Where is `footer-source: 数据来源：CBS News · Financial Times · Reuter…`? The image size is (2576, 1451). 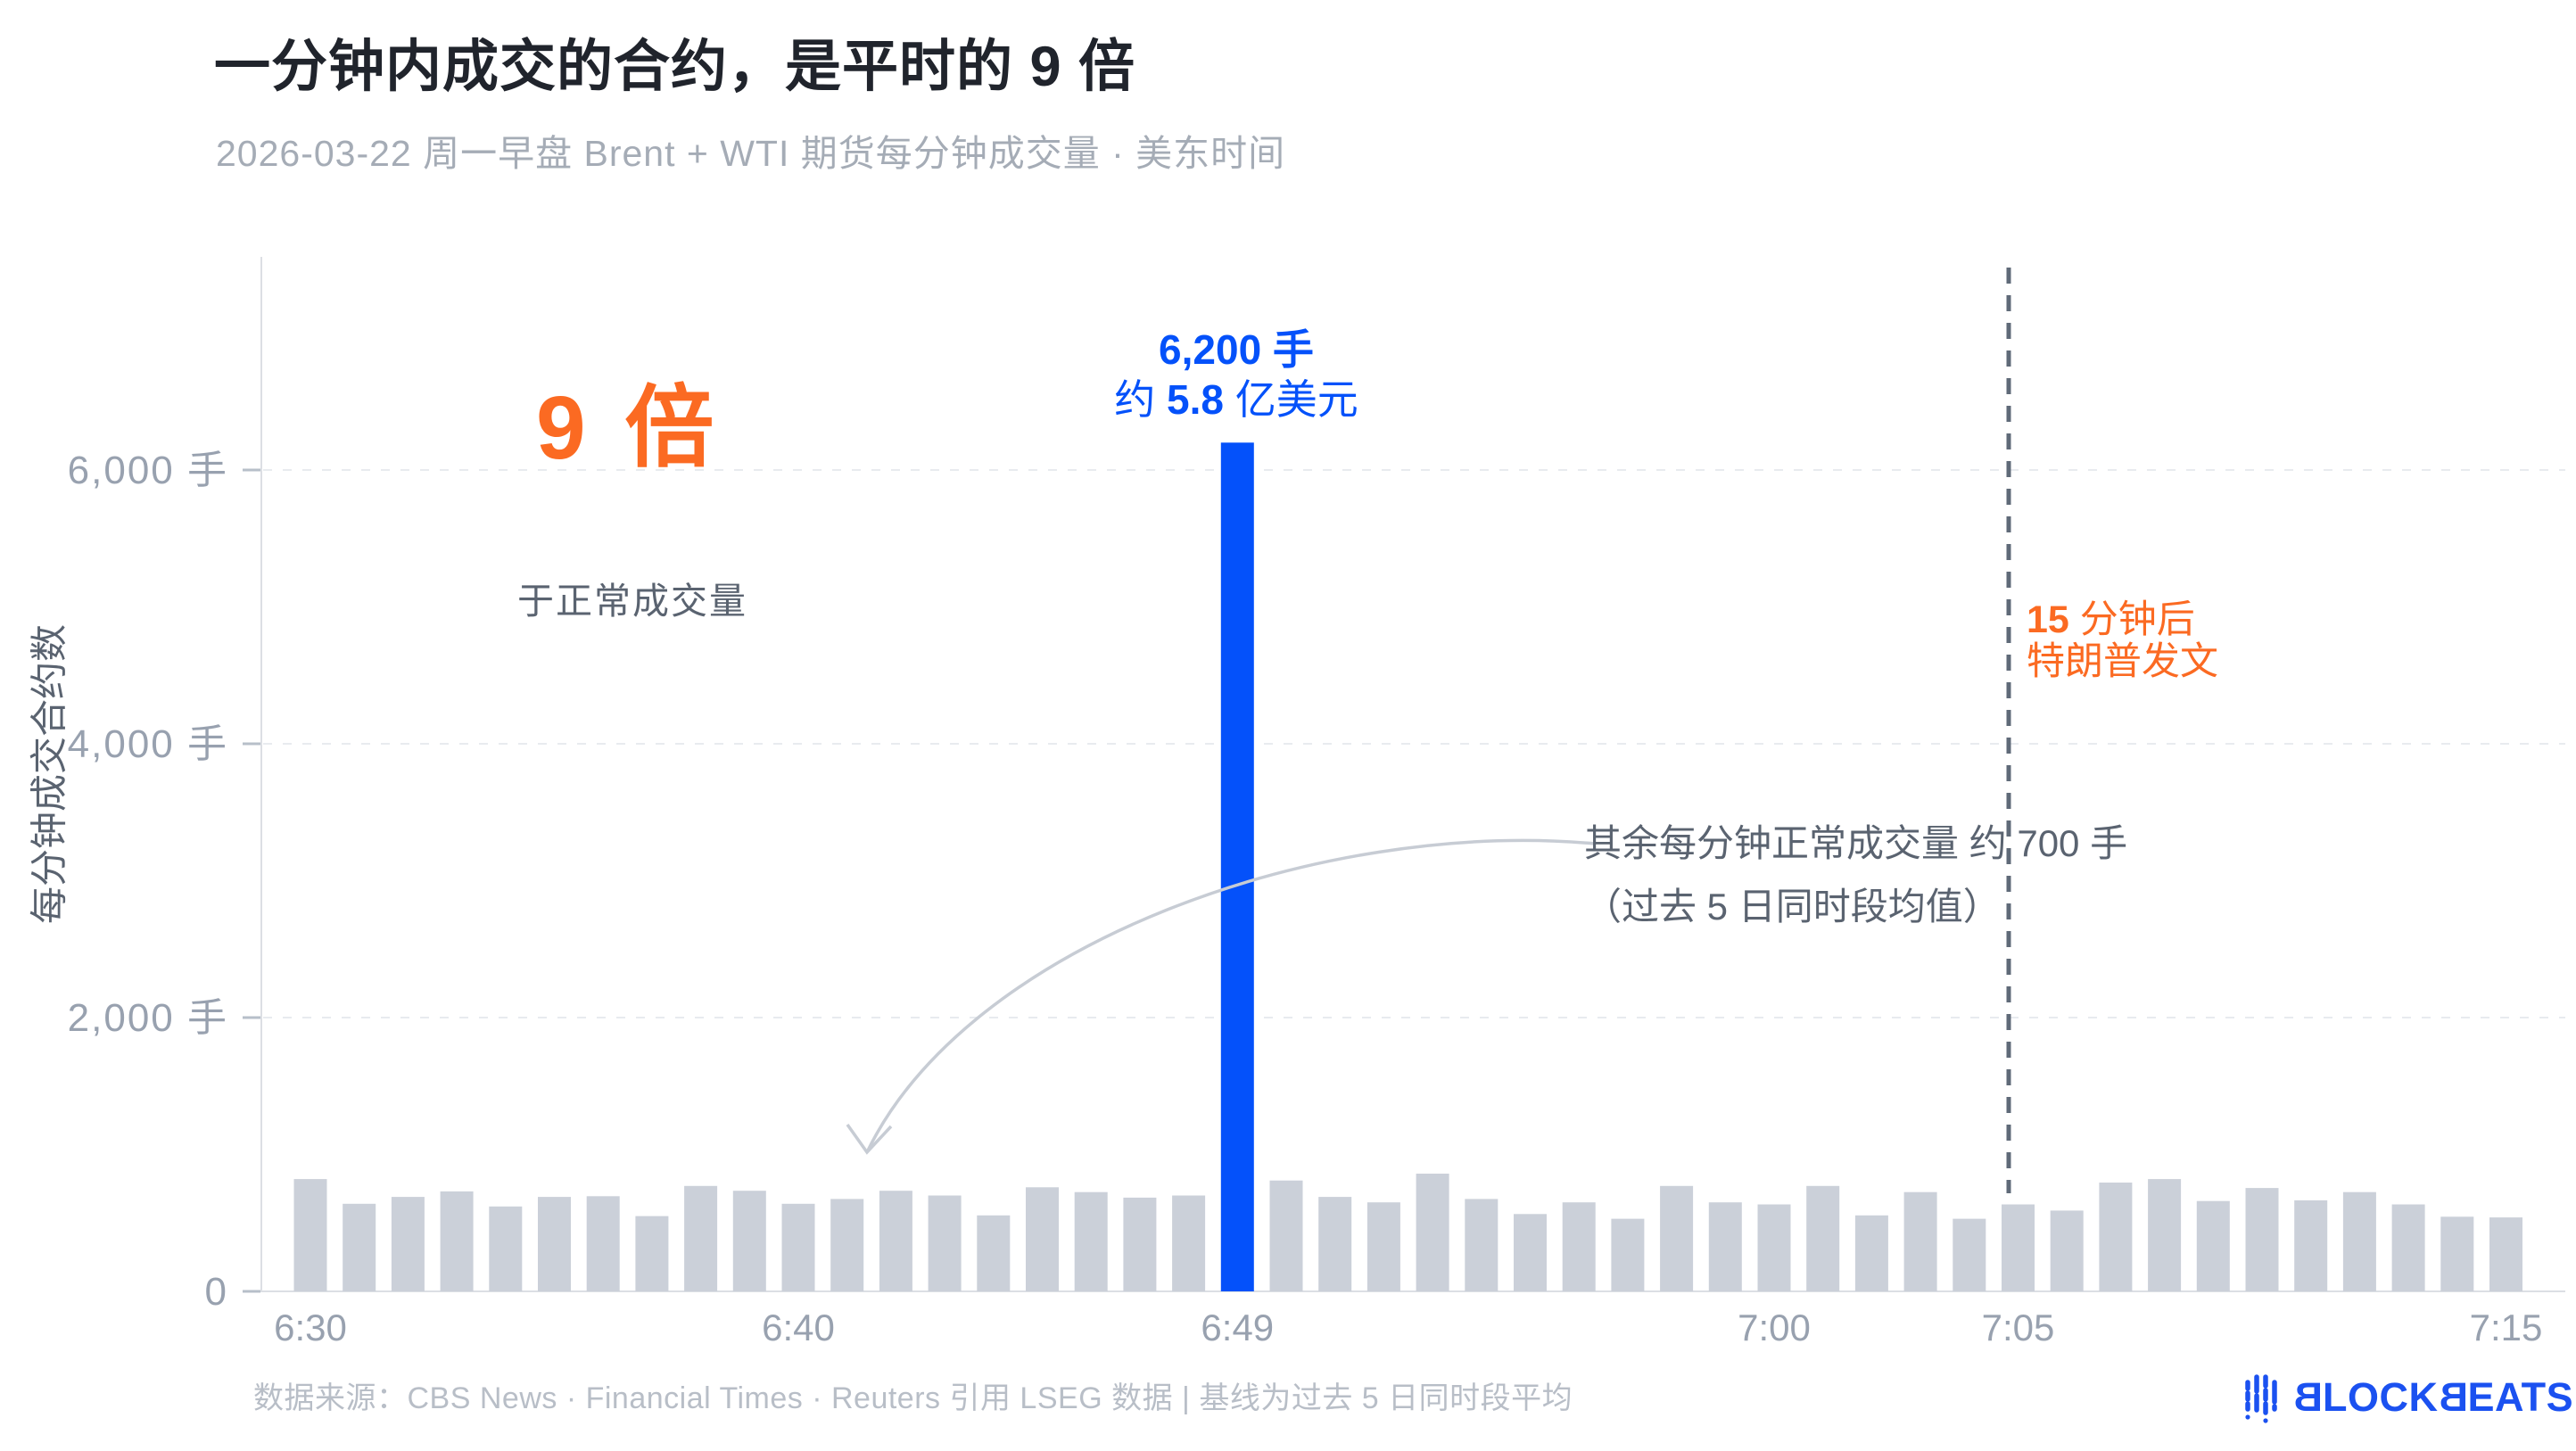 footer-source: 数据来源：CBS News · Financial Times · Reuter… is located at coordinates (913, 1398).